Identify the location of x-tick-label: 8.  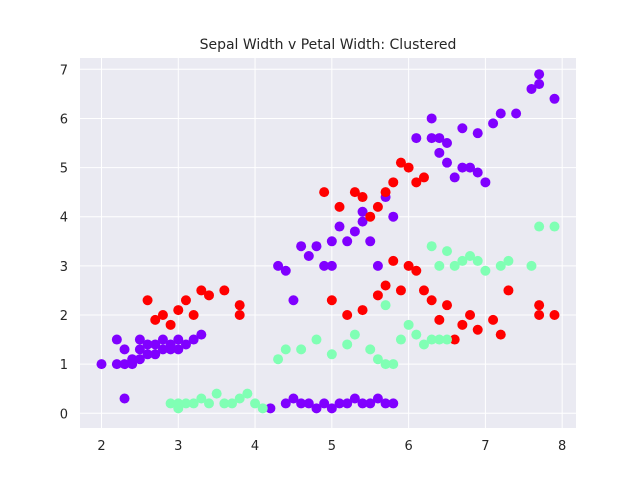
(562, 446).